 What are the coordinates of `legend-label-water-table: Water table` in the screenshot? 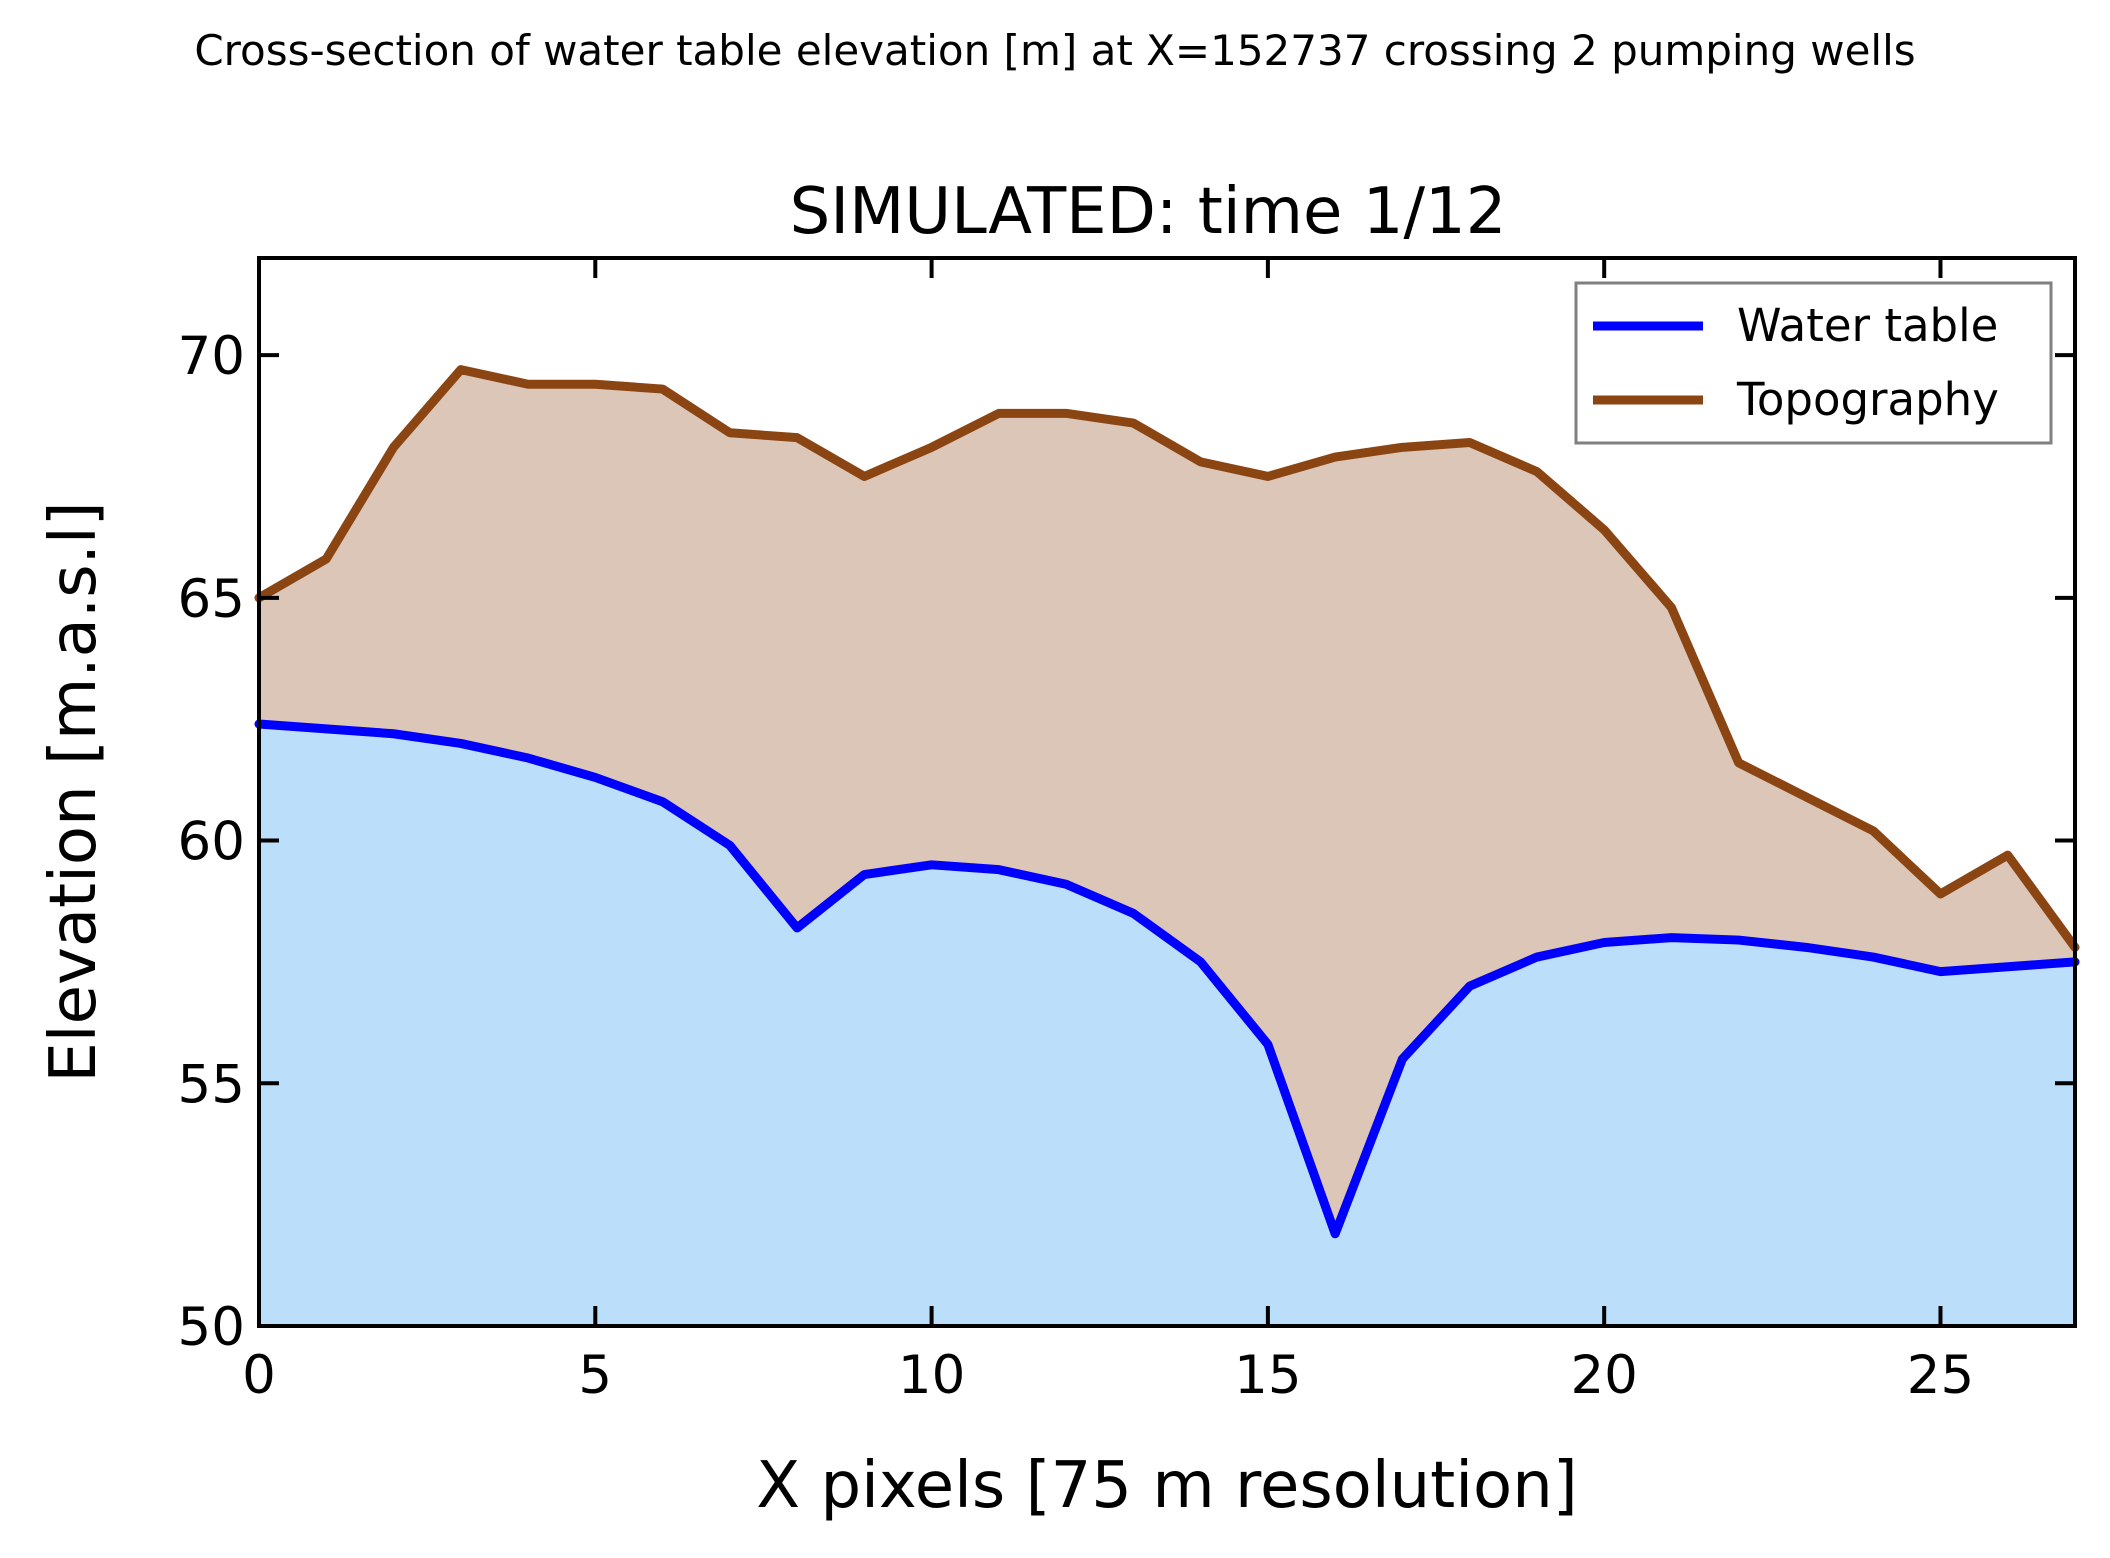 It's located at (1867, 325).